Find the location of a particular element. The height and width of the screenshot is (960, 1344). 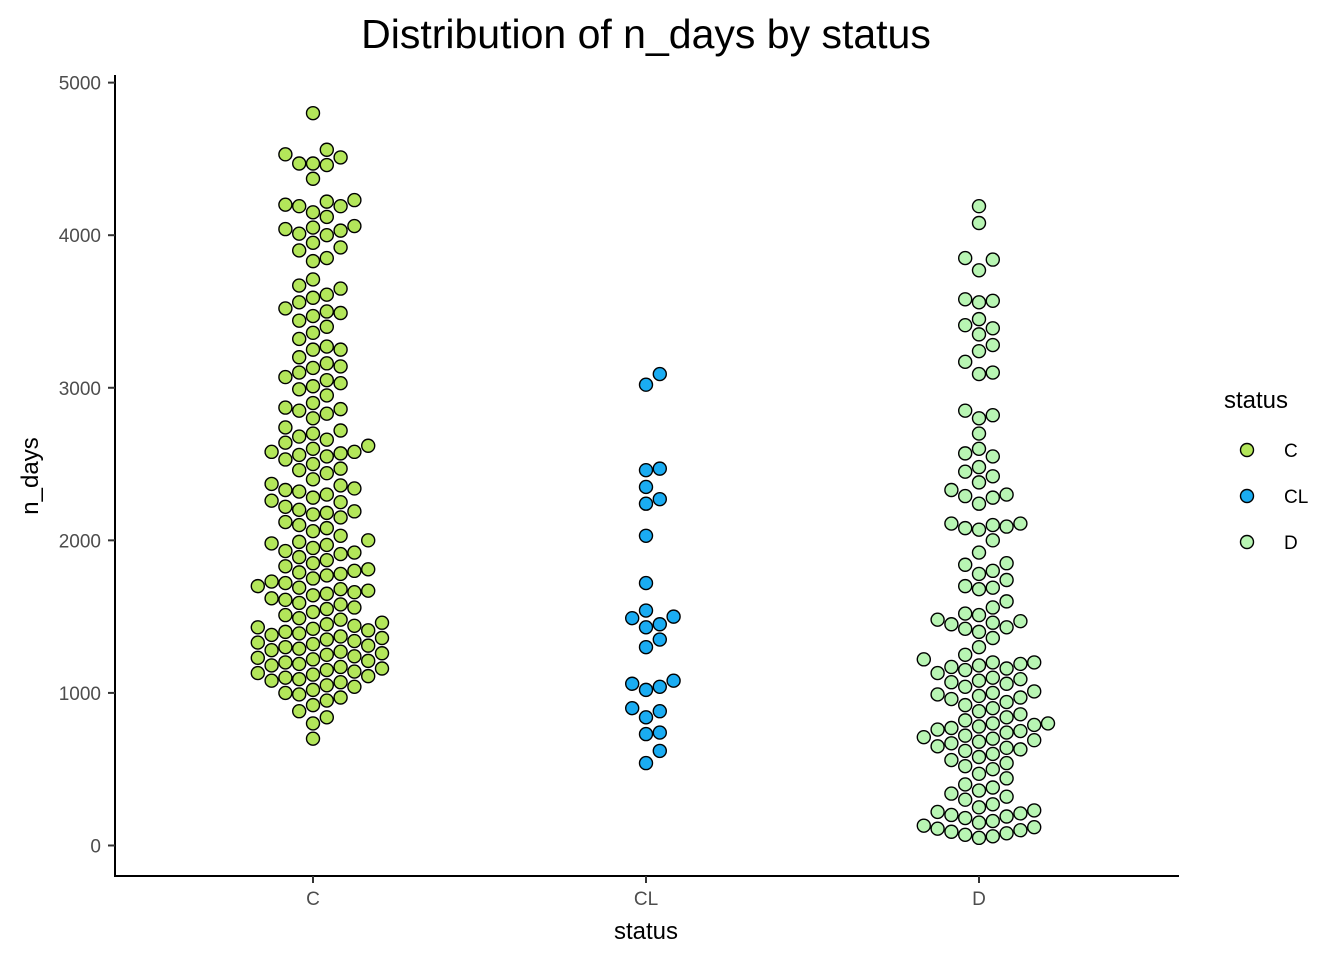

legend-key is located at coordinates (1247, 496).